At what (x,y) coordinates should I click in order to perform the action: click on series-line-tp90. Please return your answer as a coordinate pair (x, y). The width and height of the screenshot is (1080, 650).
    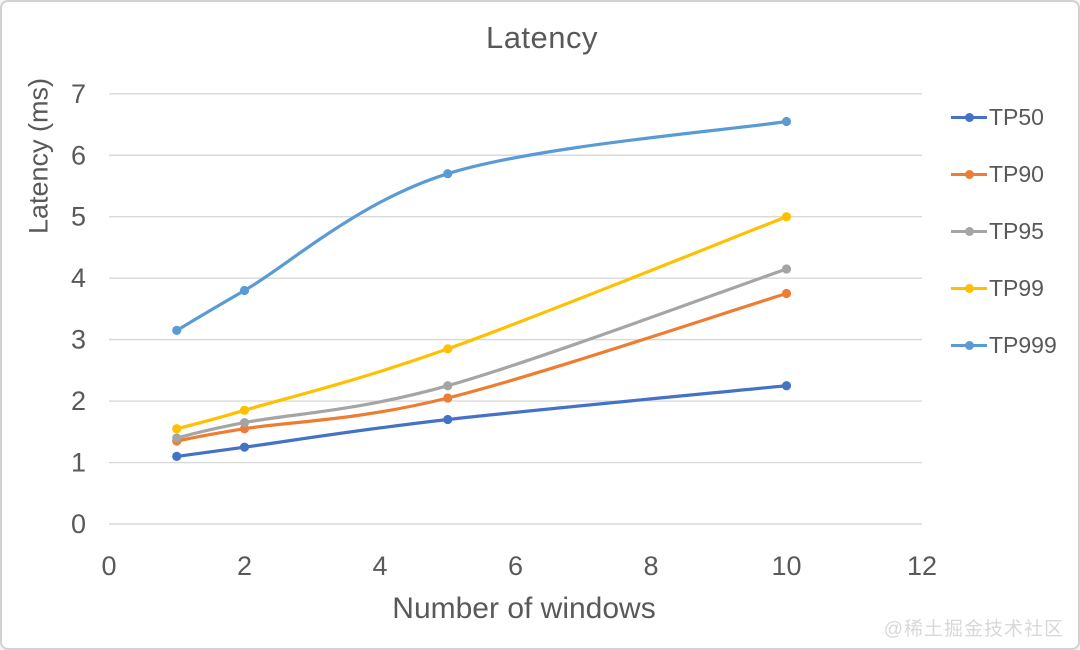
    Looking at the image, I should click on (482, 367).